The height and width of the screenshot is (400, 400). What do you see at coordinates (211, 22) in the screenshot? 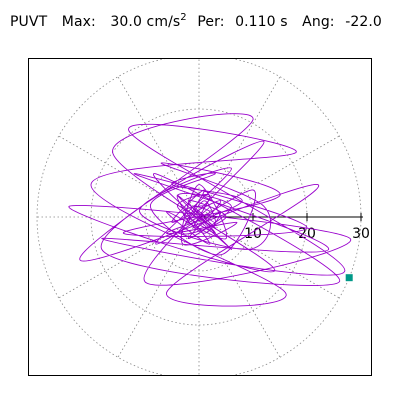
I see `period-label: Per:` at bounding box center [211, 22].